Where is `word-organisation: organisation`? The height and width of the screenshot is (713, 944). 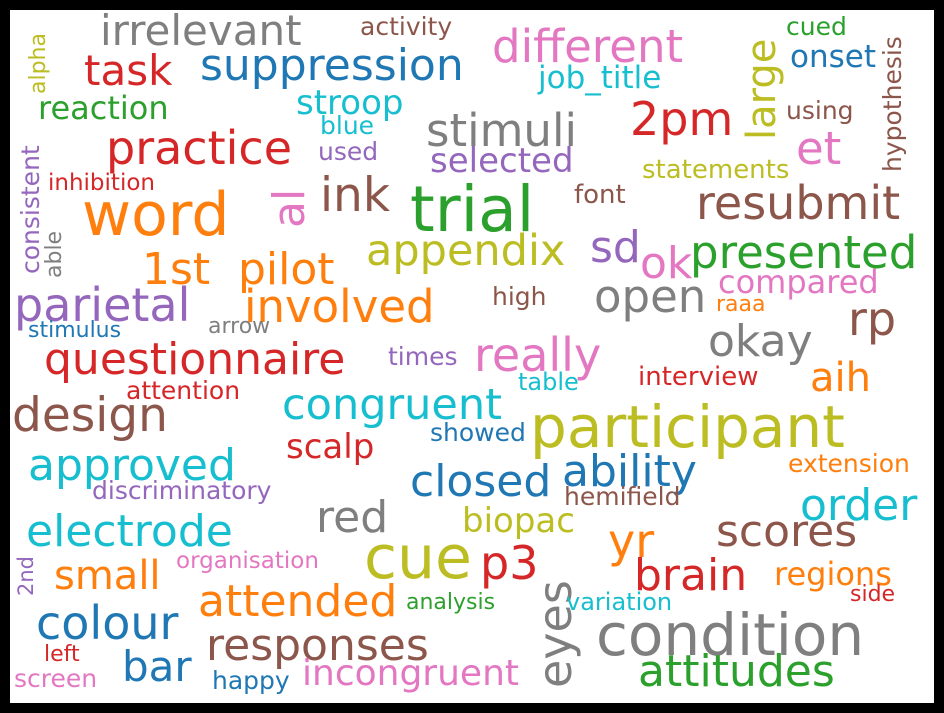 word-organisation: organisation is located at coordinates (247, 561).